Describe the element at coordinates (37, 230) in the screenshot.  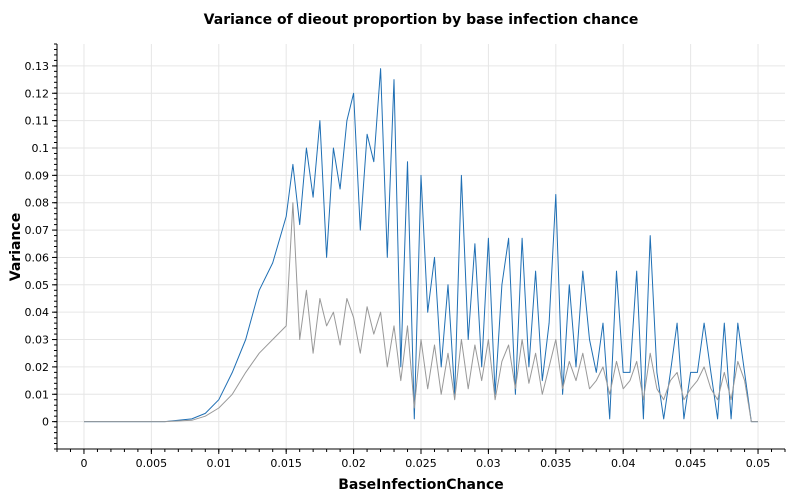
I see `y-tick-label: 0.07` at that location.